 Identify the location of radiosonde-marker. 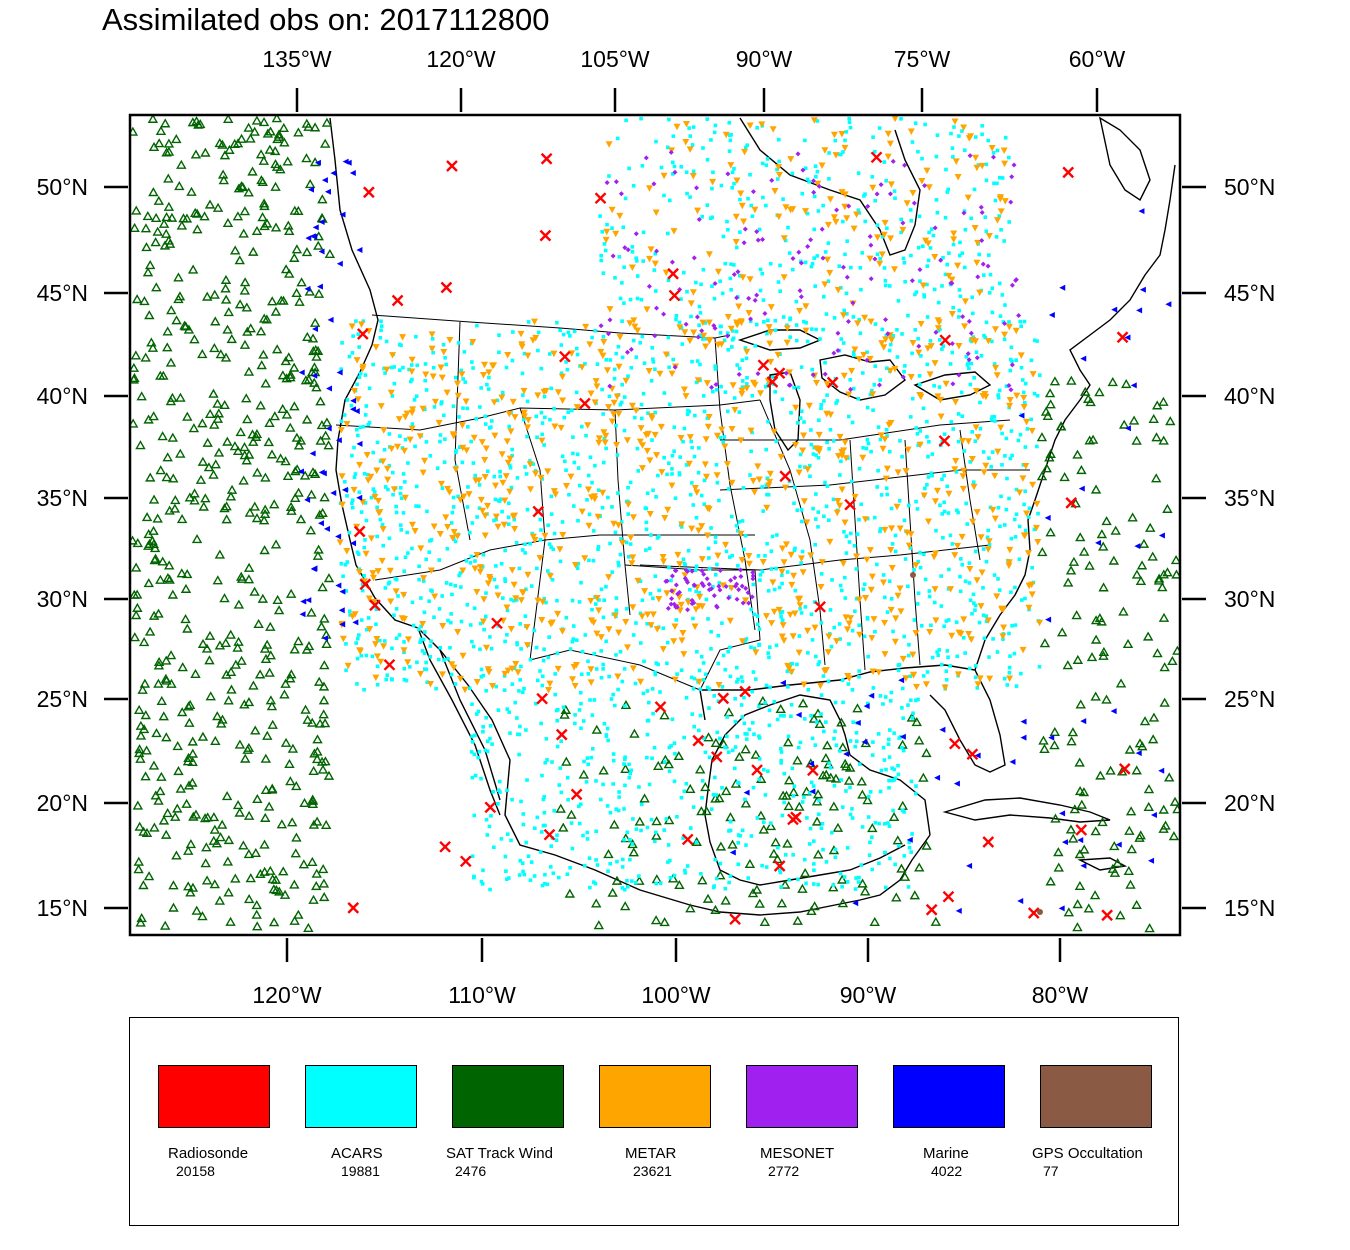
(446, 287).